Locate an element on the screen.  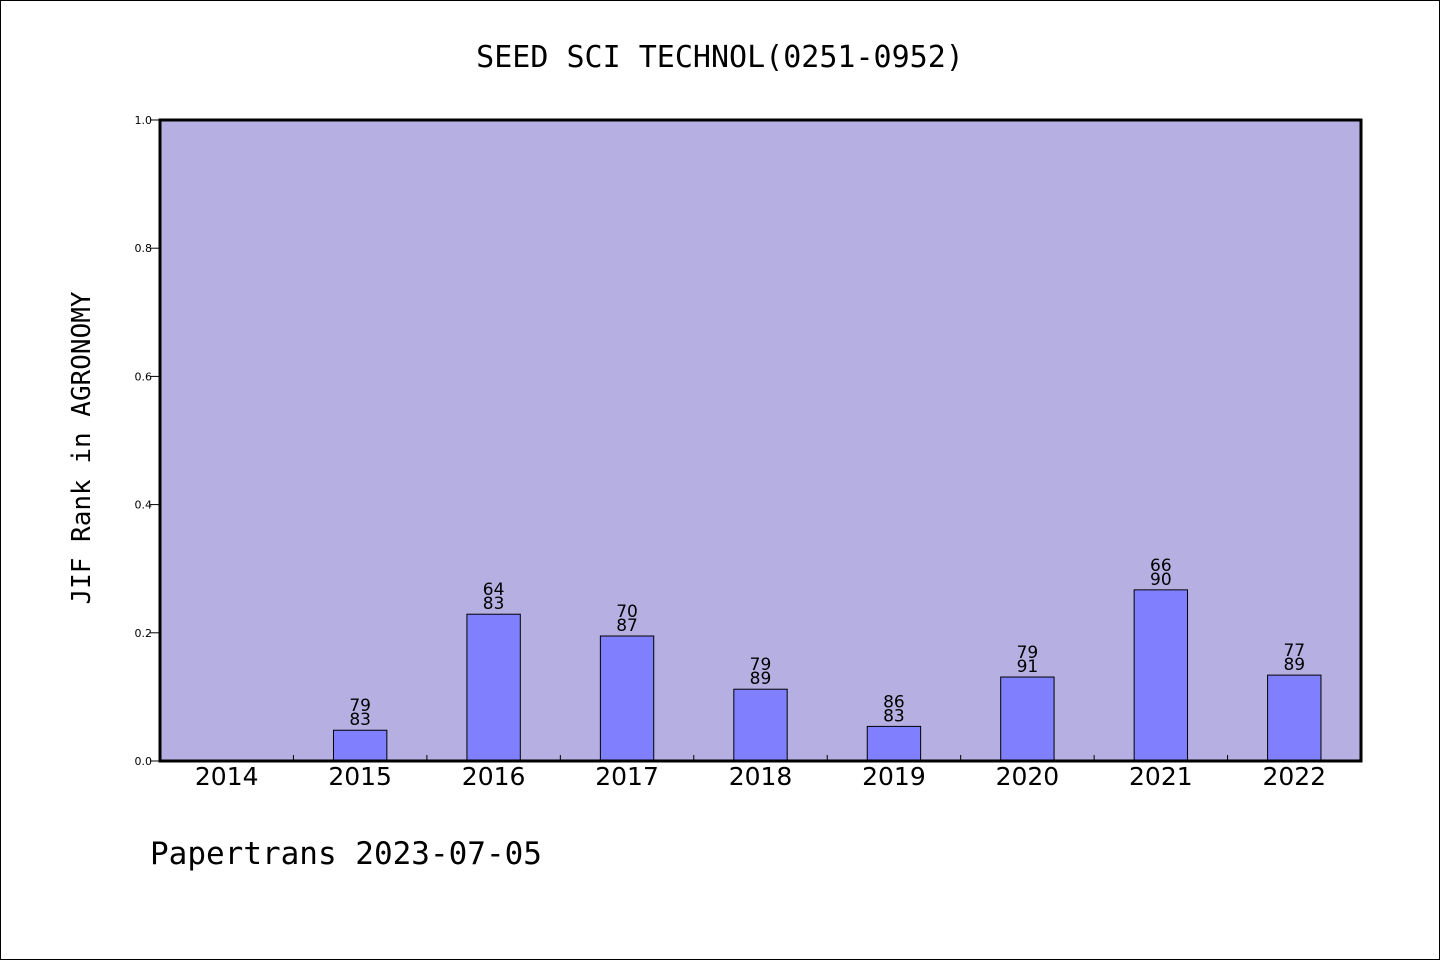
bar-total-label: 91 is located at coordinates (1028, 667).